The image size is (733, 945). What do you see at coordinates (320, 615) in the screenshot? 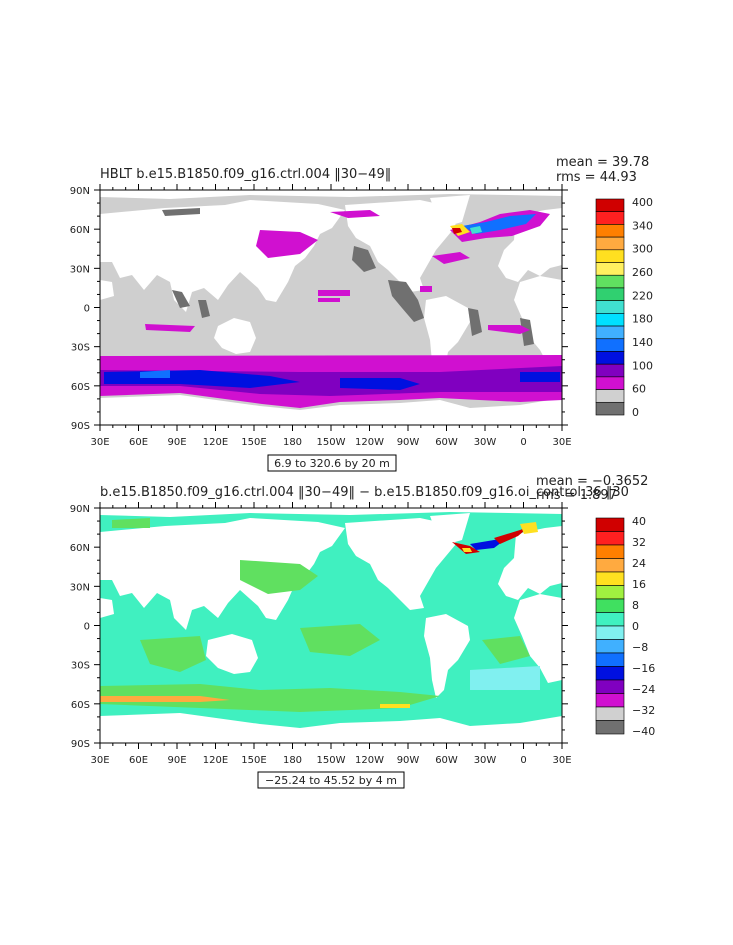
I see `difference-zones` at bounding box center [320, 615].